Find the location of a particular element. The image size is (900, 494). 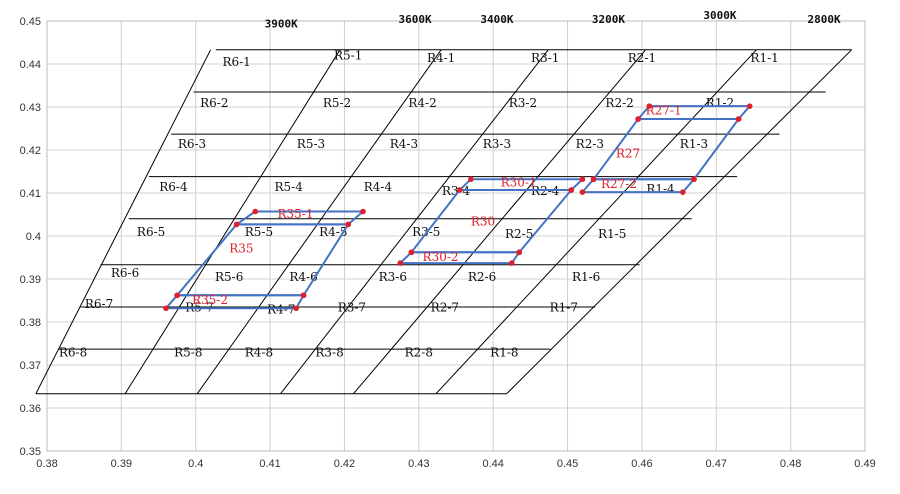

bin-label-r6-6: R6-6 is located at coordinates (125, 273).